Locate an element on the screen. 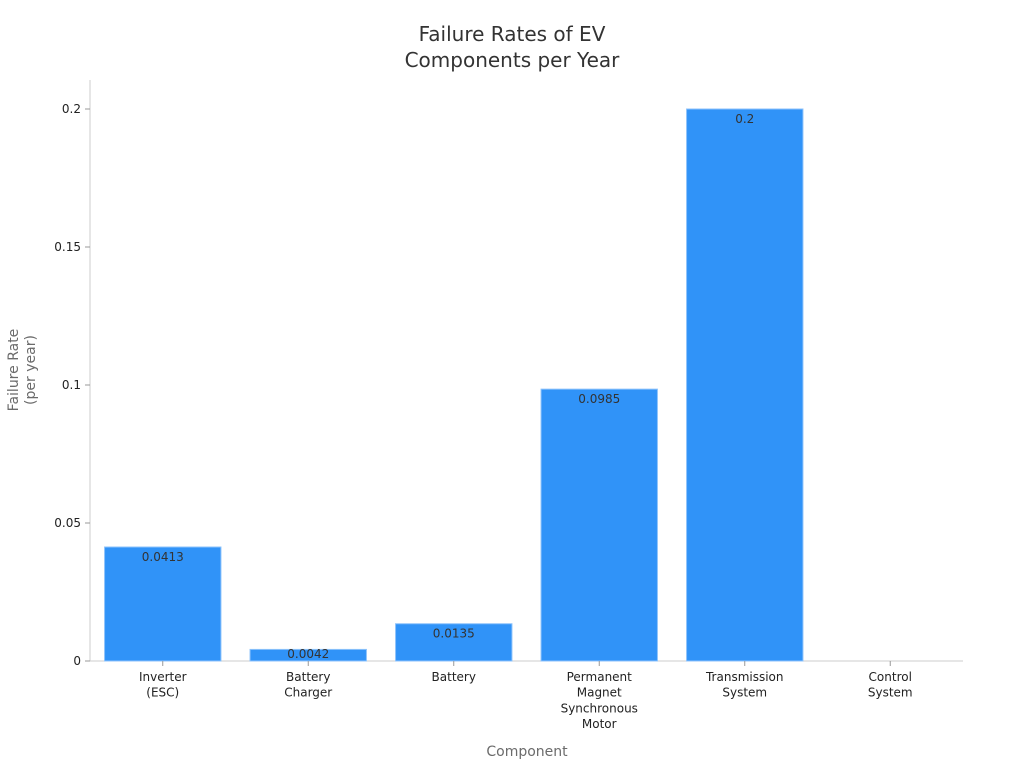 Image resolution: width=1024 pixels, height=768 pixels. x-category-label: Motor is located at coordinates (599, 724).